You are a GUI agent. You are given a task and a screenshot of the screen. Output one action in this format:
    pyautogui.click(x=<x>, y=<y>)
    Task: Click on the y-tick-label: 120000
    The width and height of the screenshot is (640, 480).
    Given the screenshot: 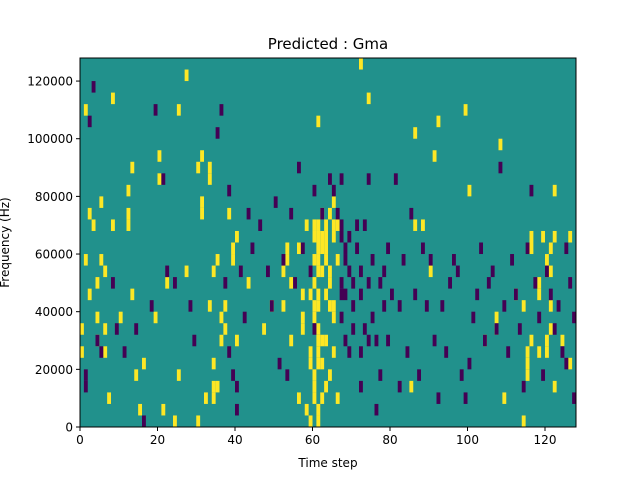 What is the action you would take?
    pyautogui.click(x=50, y=82)
    